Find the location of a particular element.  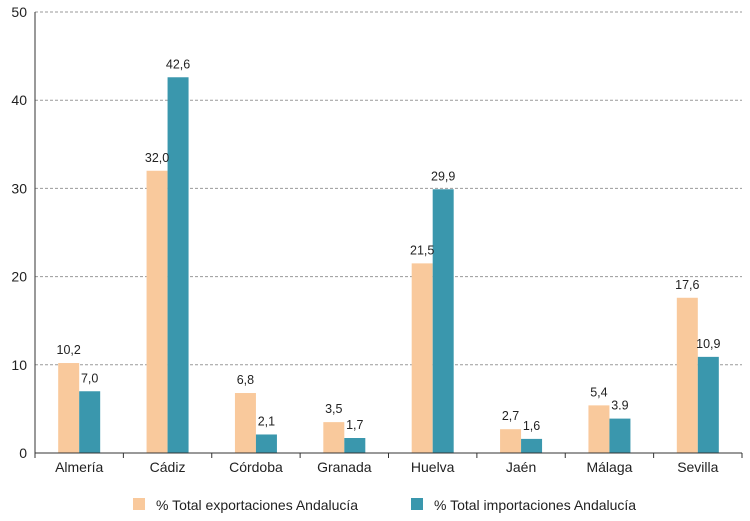

x-tick-label: Cádiz is located at coordinates (168, 467).